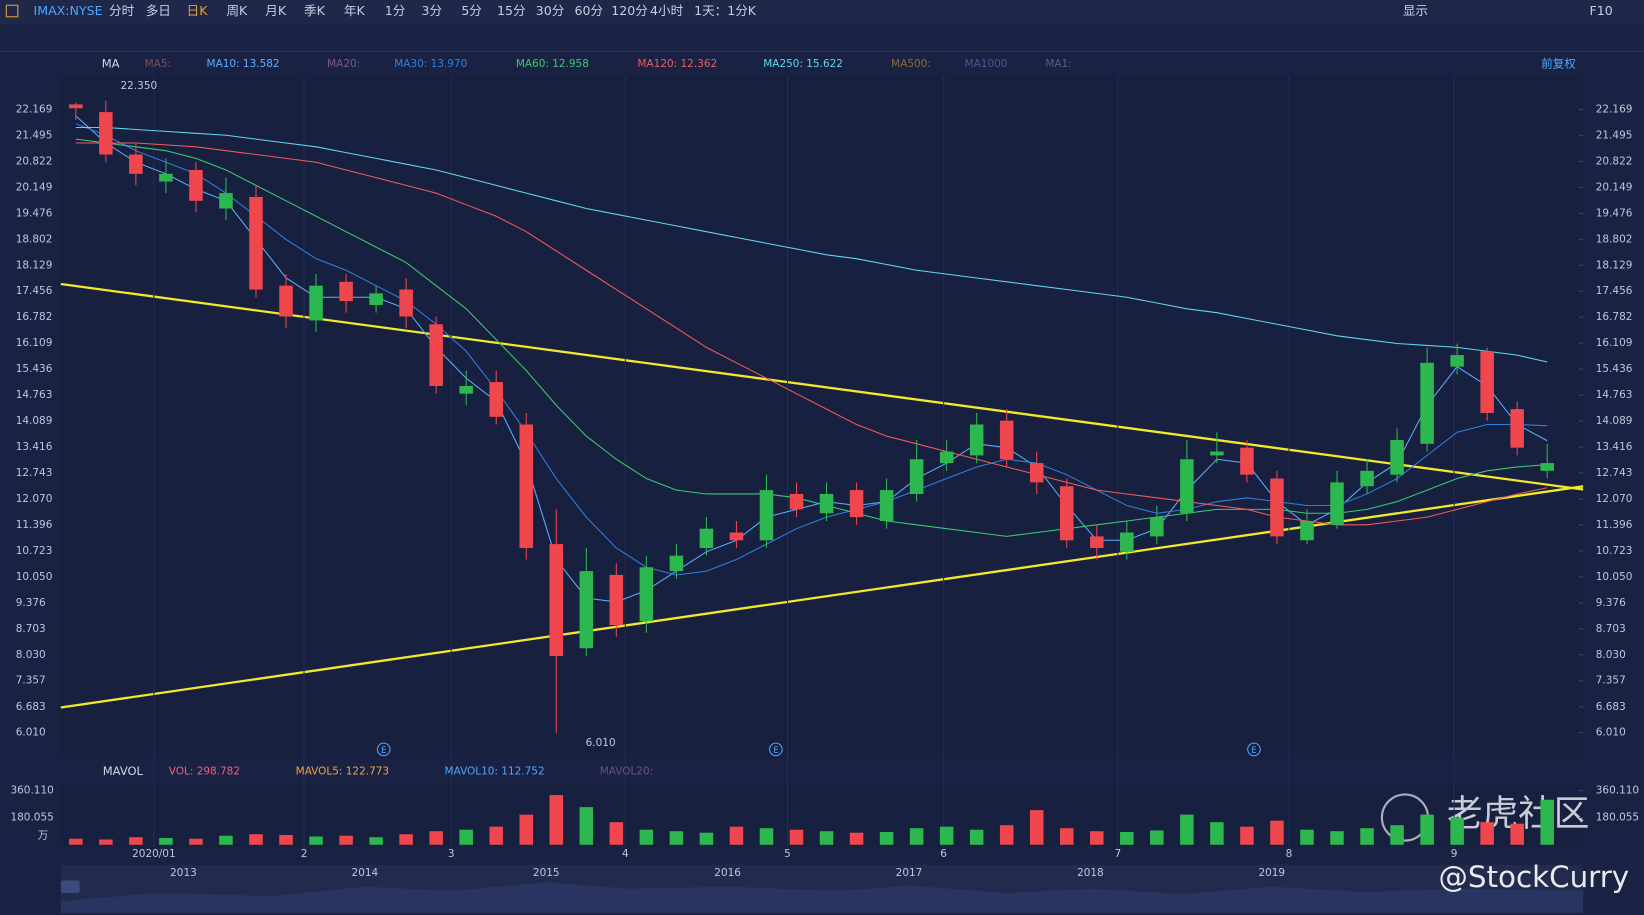  Describe the element at coordinates (204, 771) in the screenshot. I see `volume-legend-item: VOL: 298.782` at that location.